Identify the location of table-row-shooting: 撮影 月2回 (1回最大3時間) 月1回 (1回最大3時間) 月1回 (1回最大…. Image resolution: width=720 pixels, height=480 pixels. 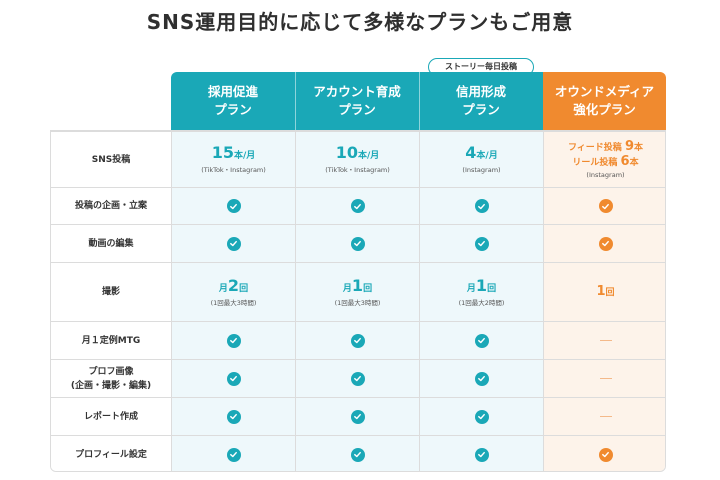
(358, 291).